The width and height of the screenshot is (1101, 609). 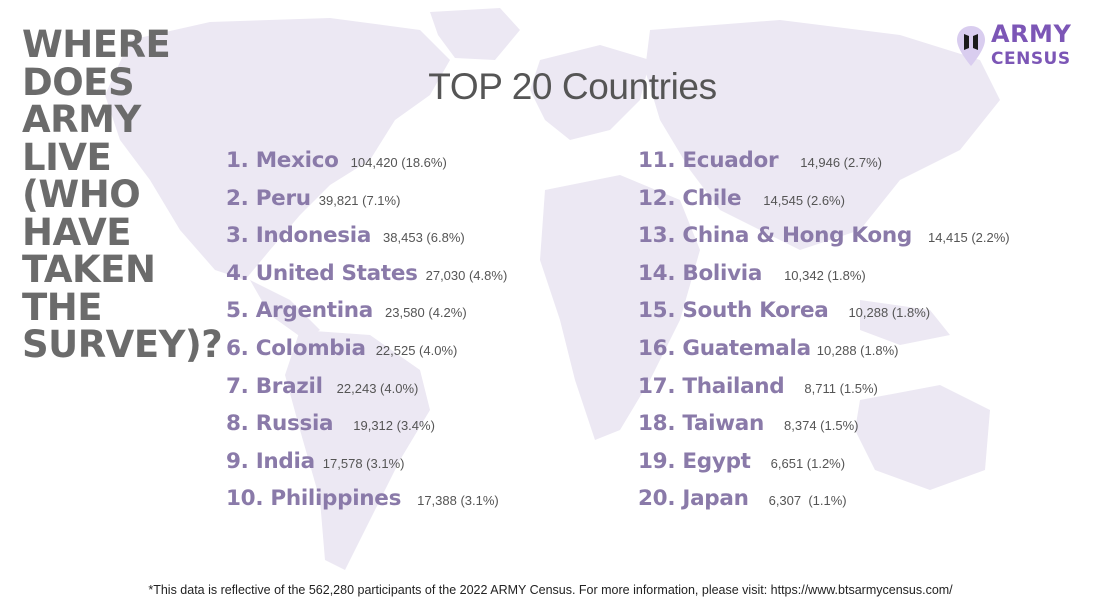 I want to click on country-name: 20. Japan, so click(x=693, y=499).